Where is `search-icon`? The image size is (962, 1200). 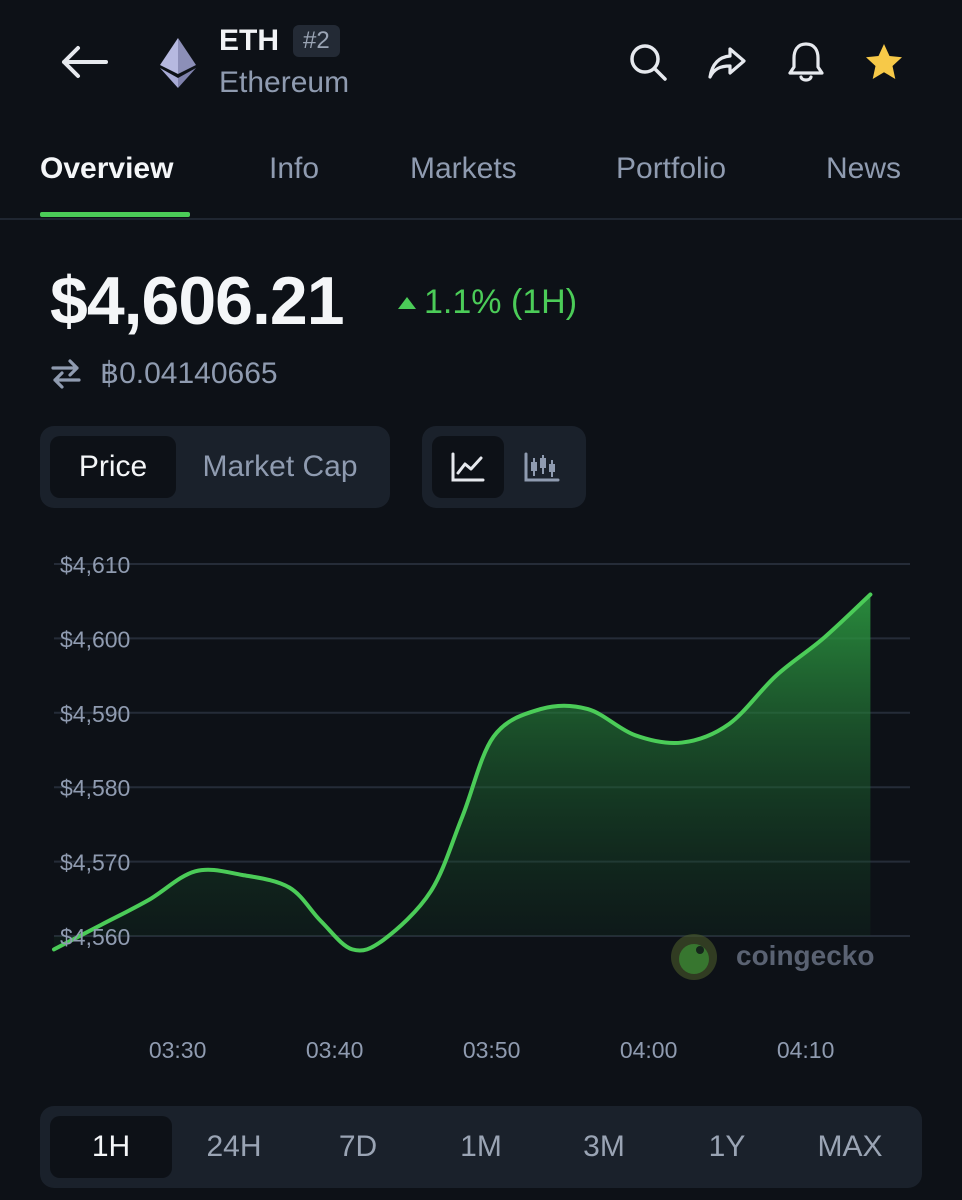
search-icon is located at coordinates (648, 62).